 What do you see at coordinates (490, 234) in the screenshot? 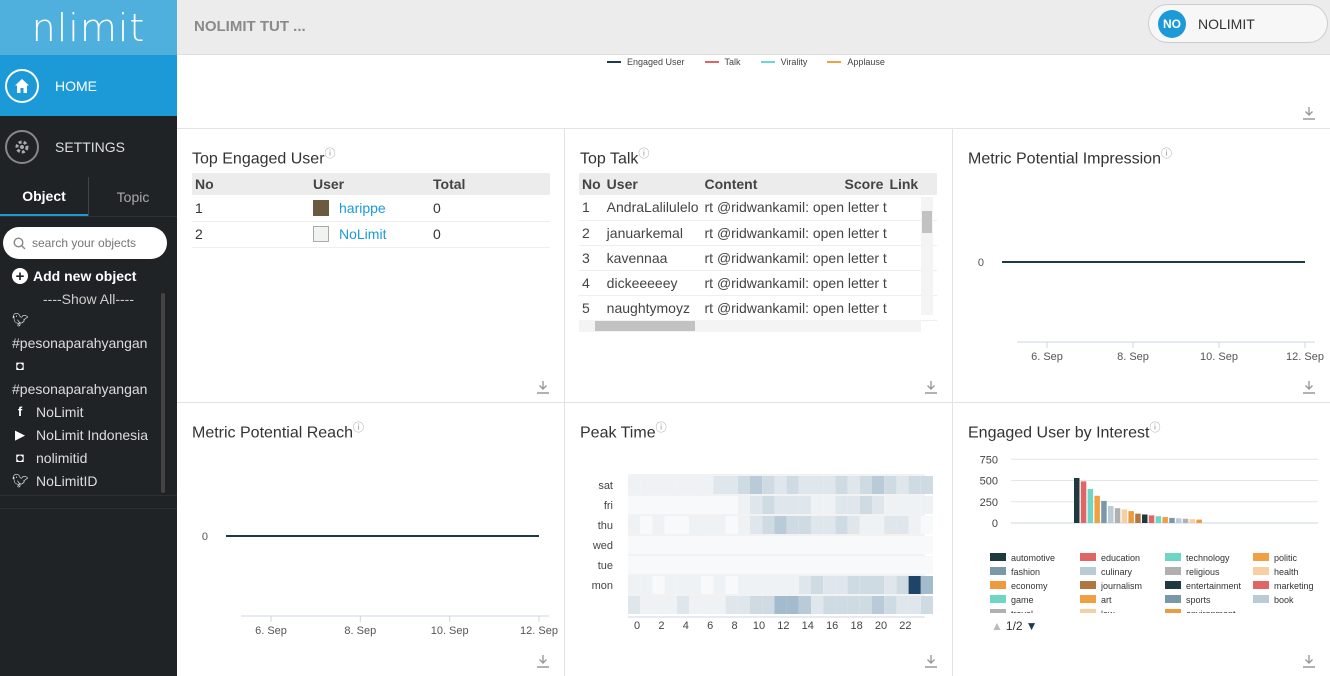
I see `cell-total: 0` at bounding box center [490, 234].